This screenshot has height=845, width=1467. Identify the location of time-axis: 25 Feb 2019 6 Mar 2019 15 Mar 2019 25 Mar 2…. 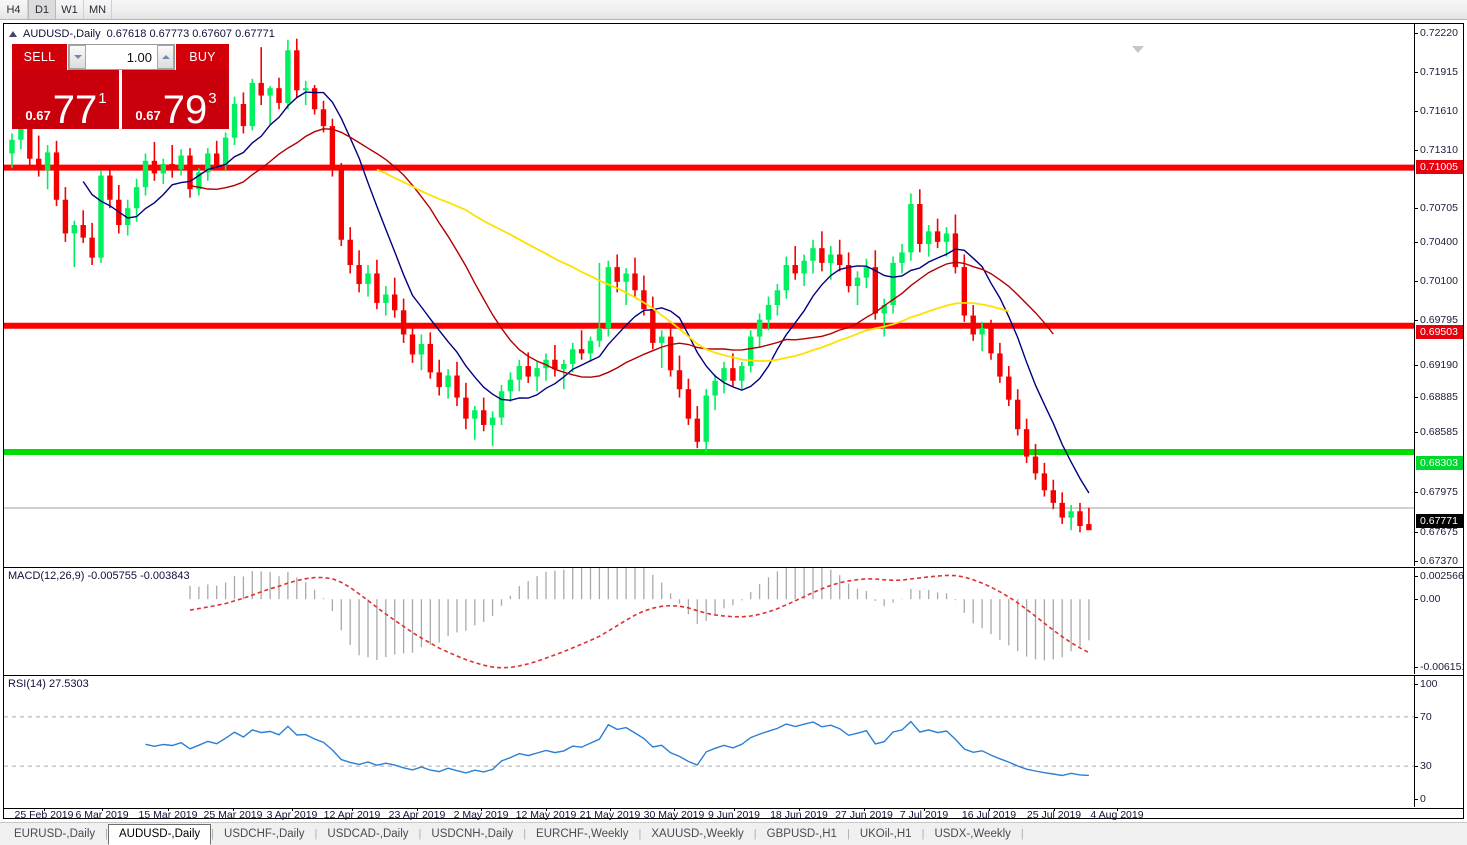
(733, 814).